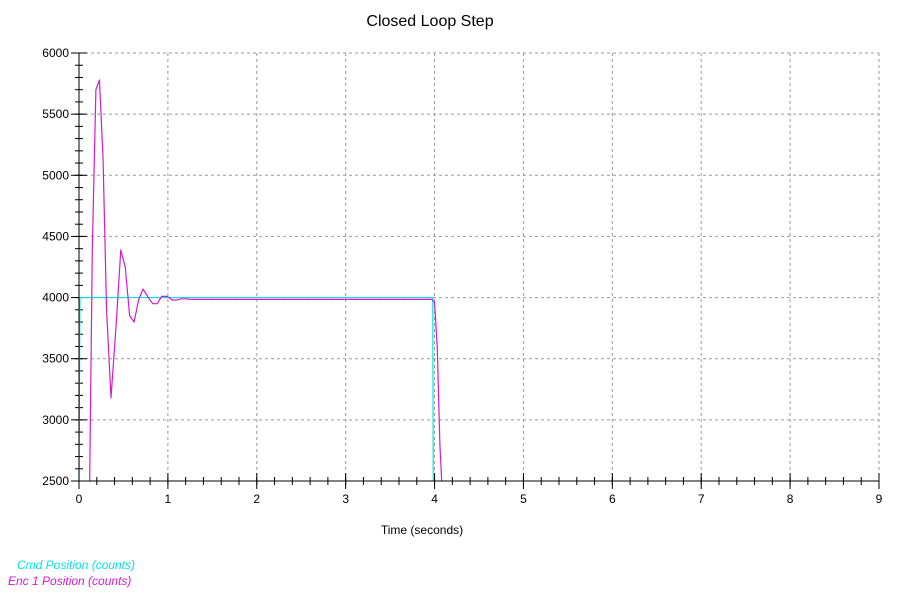 Image resolution: width=905 pixels, height=595 pixels. Describe the element at coordinates (55, 481) in the screenshot. I see `y-tick-label: 2500` at that location.